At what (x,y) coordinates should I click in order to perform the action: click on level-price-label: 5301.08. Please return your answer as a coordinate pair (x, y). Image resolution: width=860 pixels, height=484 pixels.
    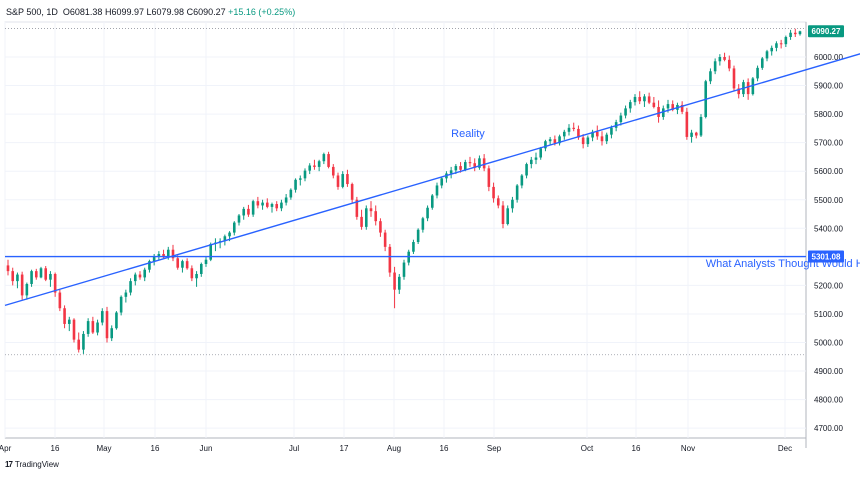
    Looking at the image, I should click on (826, 257).